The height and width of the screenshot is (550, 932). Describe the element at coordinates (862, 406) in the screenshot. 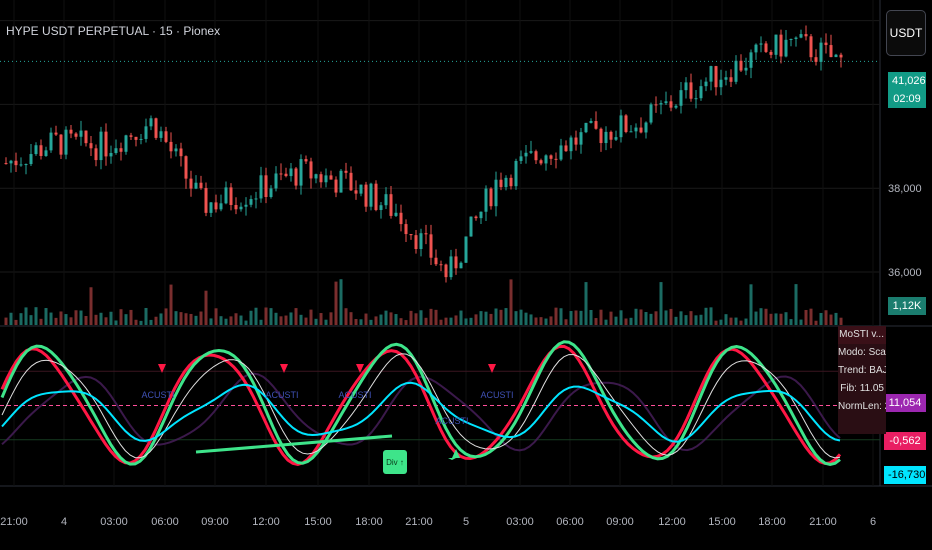

I see `info-row-normlen: NormLen: 20` at that location.